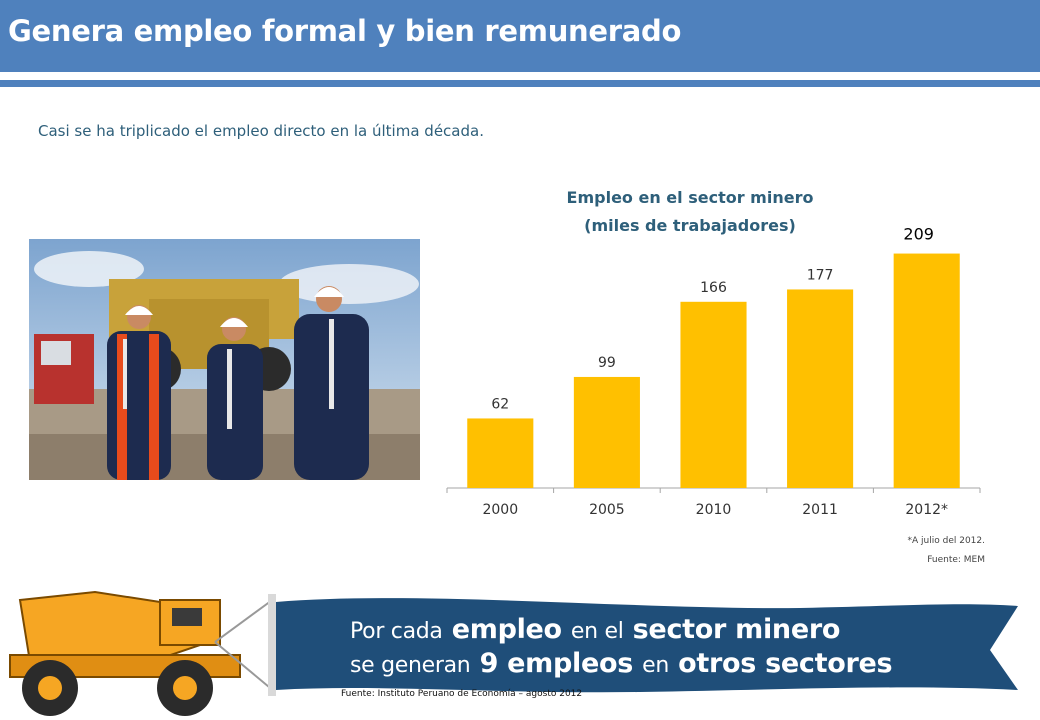 Image resolution: width=1040 pixels, height=720 pixels. Describe the element at coordinates (820, 510) in the screenshot. I see `x-tick-label-2011: 2011` at that location.